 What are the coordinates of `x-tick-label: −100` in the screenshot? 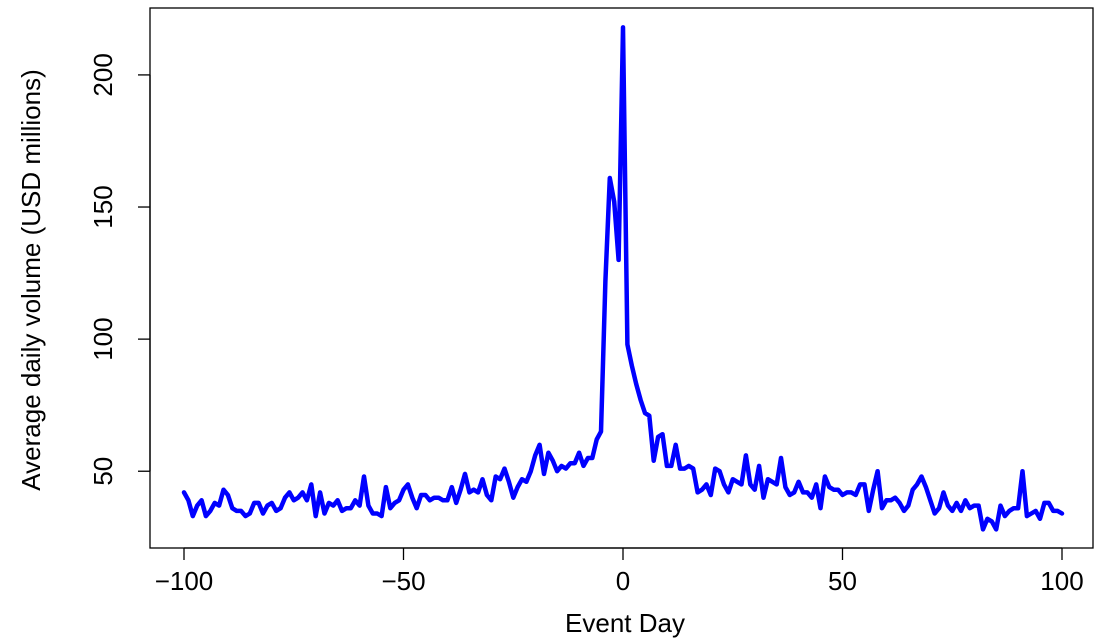 It's located at (184, 581).